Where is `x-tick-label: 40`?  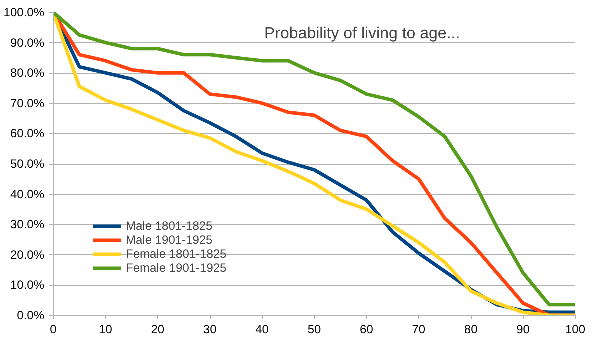 x-tick-label: 40 is located at coordinates (263, 329).